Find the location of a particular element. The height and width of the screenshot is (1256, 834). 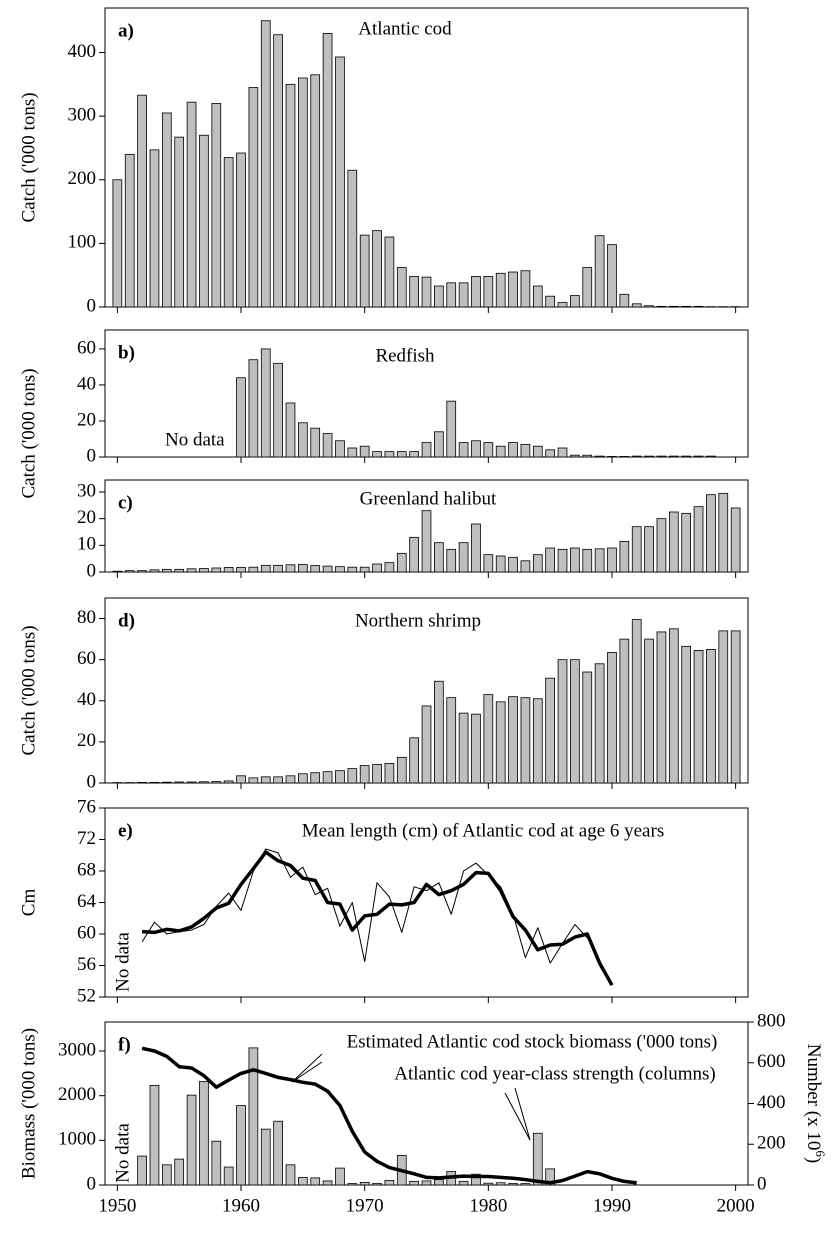

x-tick-label: 1950 is located at coordinates (117, 1205).